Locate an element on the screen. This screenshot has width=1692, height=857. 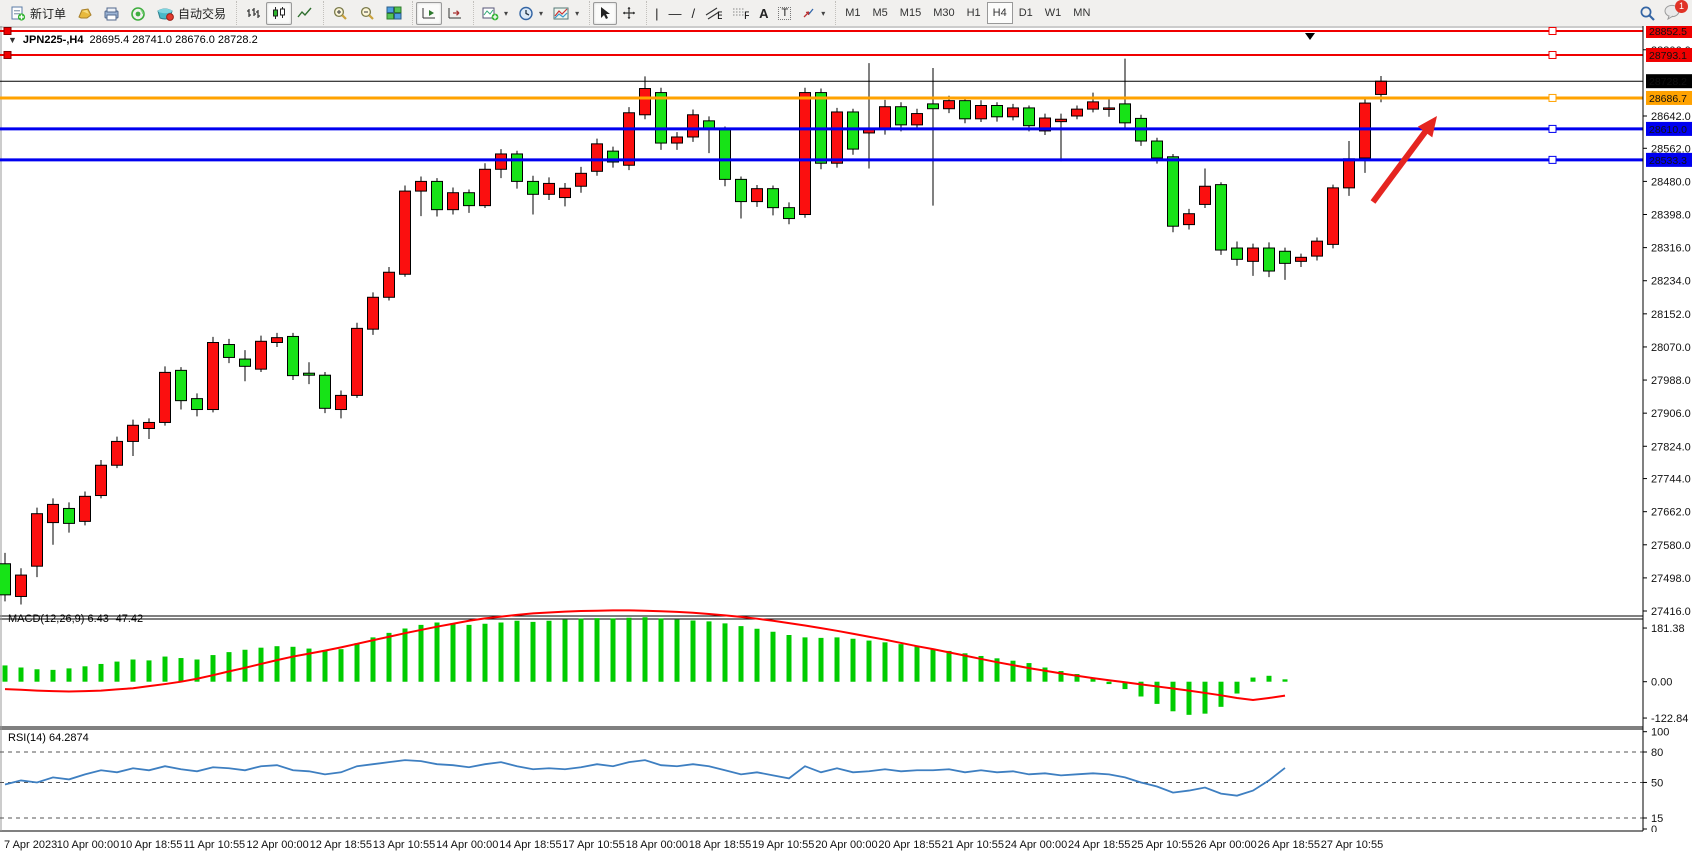
gold-tool-button is located at coordinates (84, 13).